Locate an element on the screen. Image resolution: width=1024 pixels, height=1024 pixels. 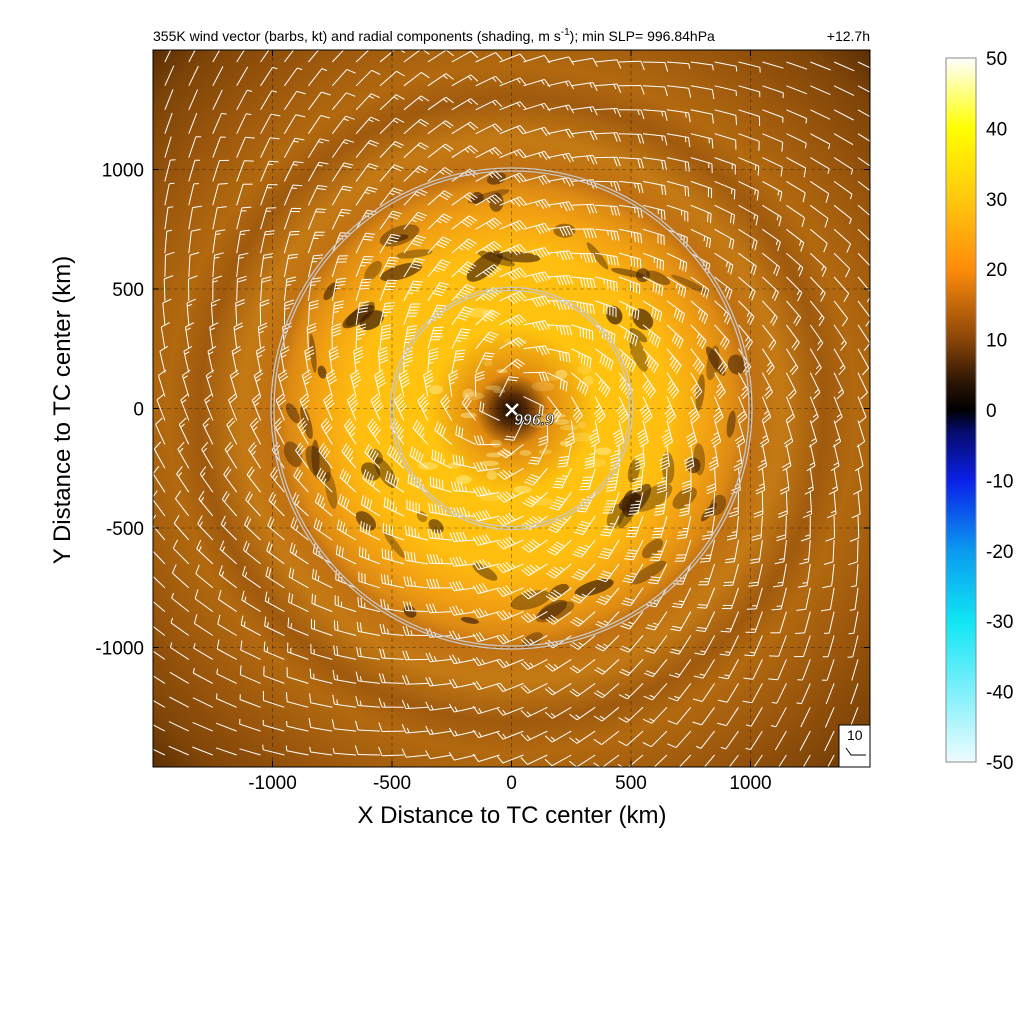
colorbar-tick-label: -30 is located at coordinates (999, 622).